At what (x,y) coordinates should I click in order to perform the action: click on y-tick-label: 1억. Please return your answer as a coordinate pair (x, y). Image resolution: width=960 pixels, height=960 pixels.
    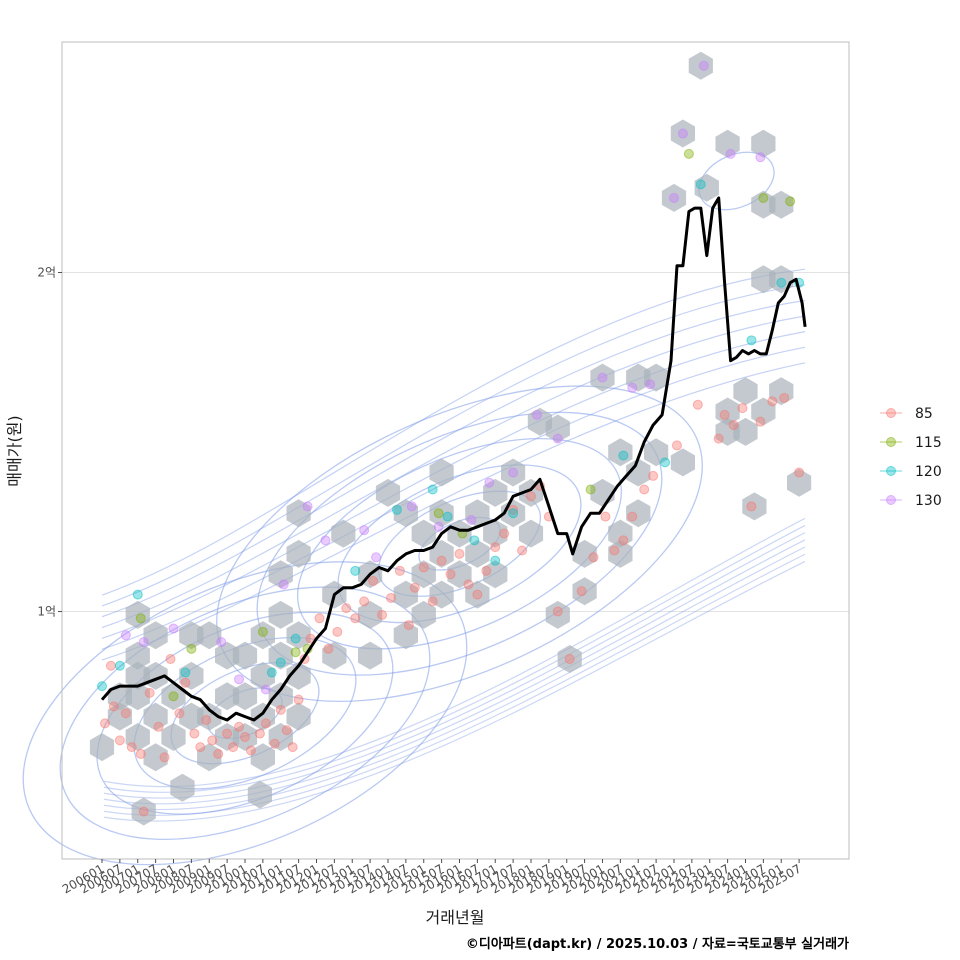
    Looking at the image, I should click on (46, 612).